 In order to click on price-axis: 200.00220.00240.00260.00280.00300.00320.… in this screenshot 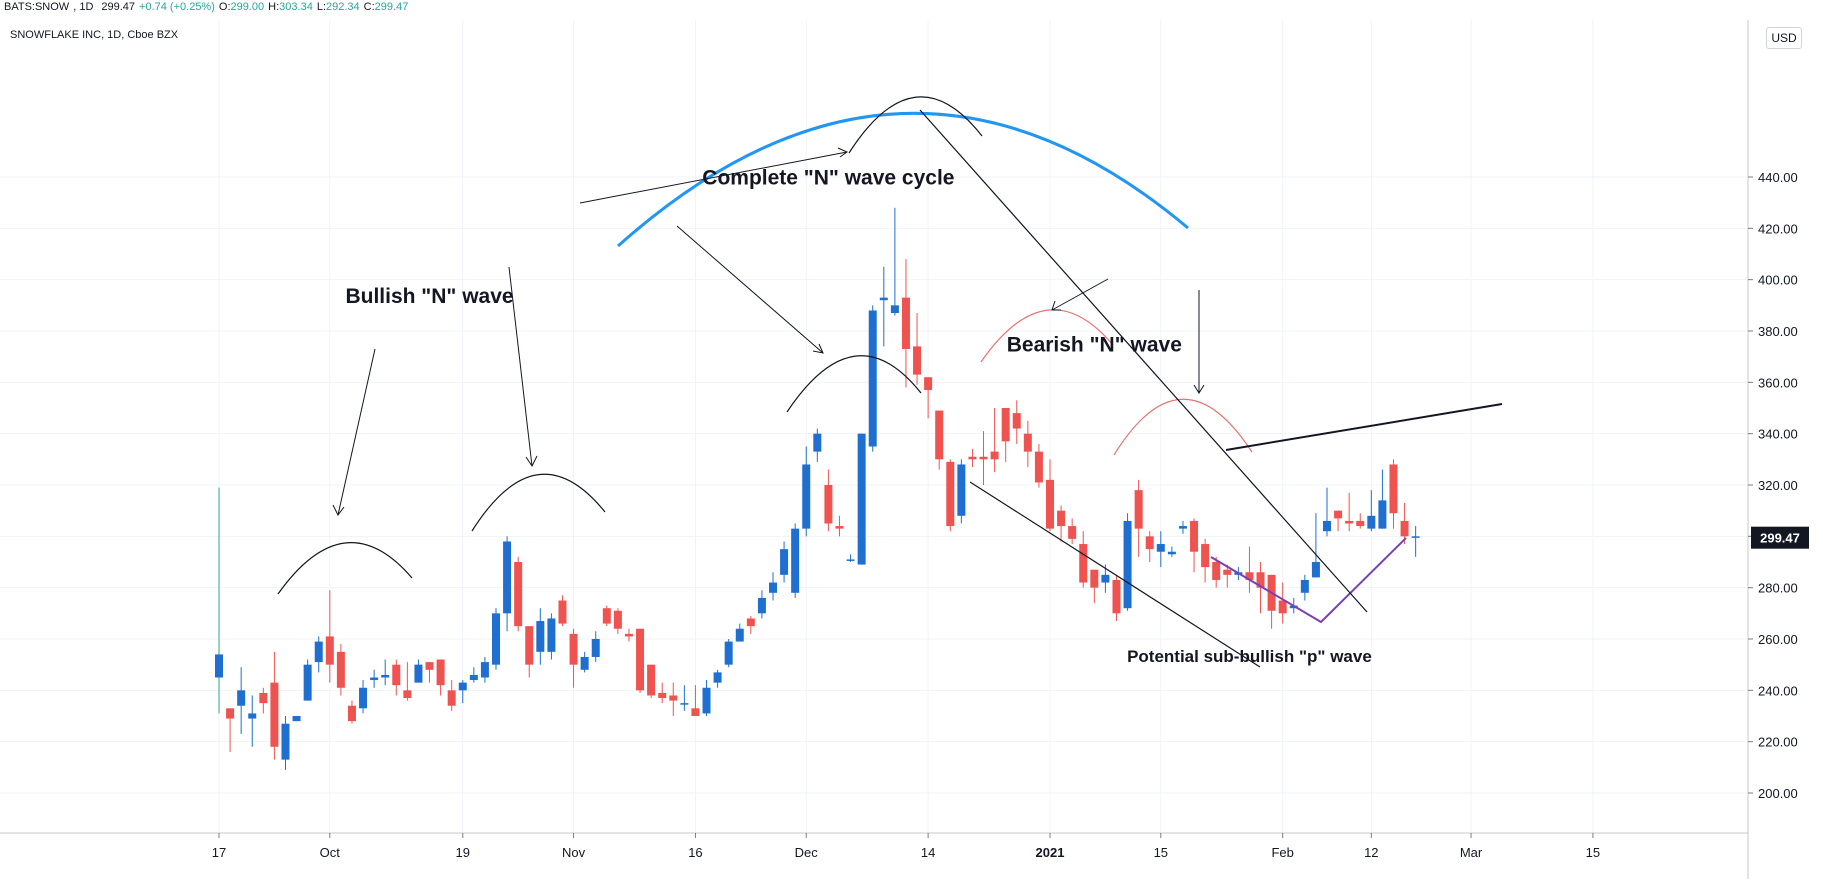, I will do `click(1773, 485)`.